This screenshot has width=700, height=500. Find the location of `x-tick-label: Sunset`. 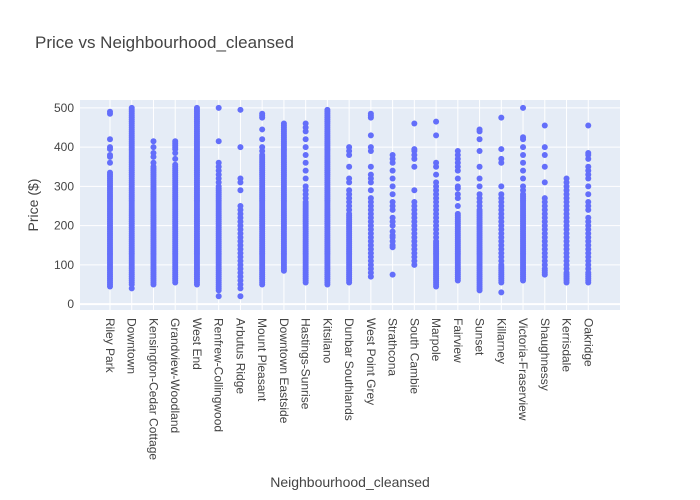

x-tick-label: Sunset is located at coordinates (480, 337).